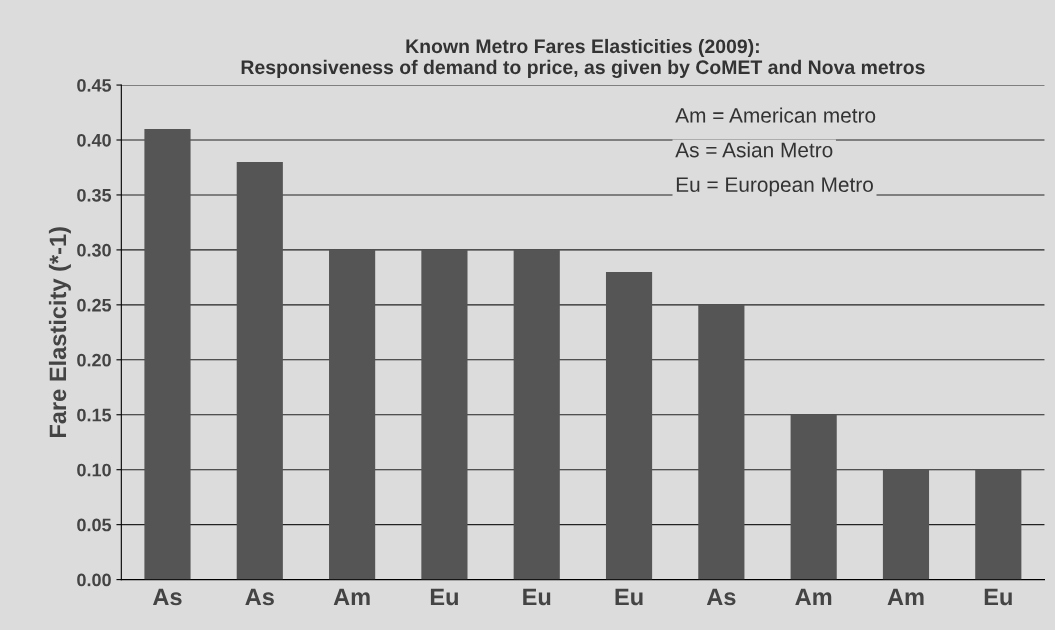 Image resolution: width=1055 pixels, height=630 pixels. I want to click on y-tick-label: 0.45, so click(94, 85).